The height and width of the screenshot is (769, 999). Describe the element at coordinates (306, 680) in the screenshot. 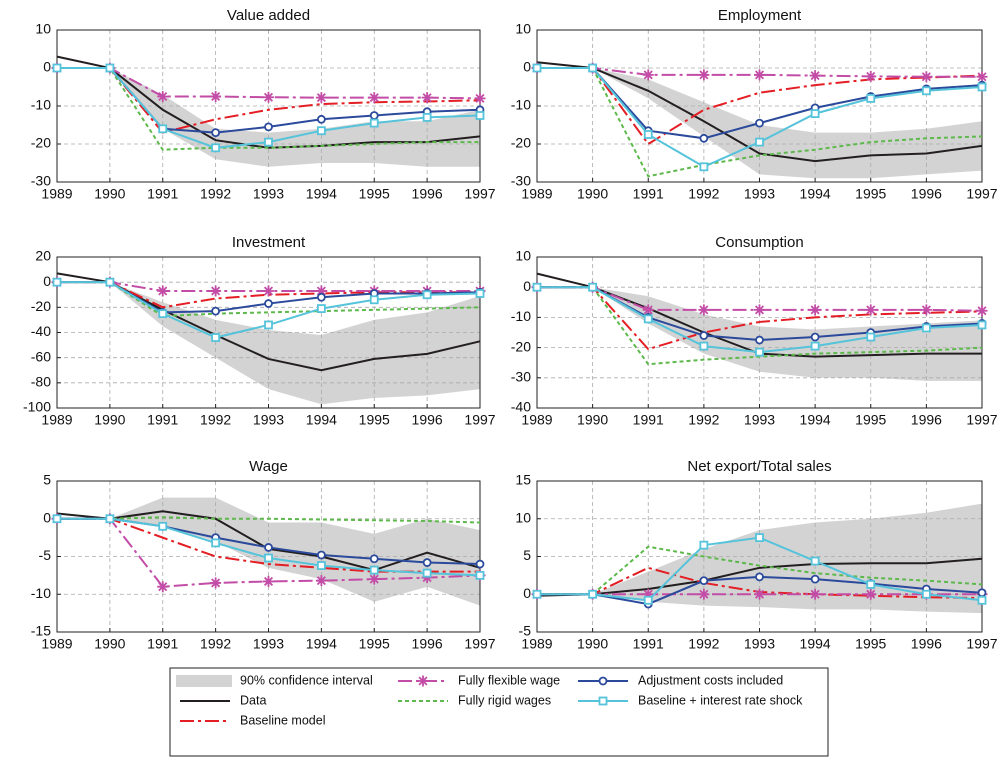

I see `legend-label: 90% confidence interval` at that location.